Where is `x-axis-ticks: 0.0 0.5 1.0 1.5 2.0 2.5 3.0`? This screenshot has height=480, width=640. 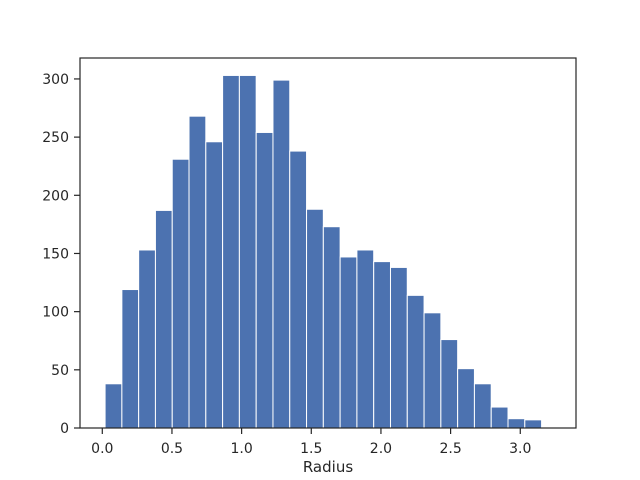
x-axis-ticks: 0.0 0.5 1.0 1.5 2.0 2.5 3.0 is located at coordinates (311, 442).